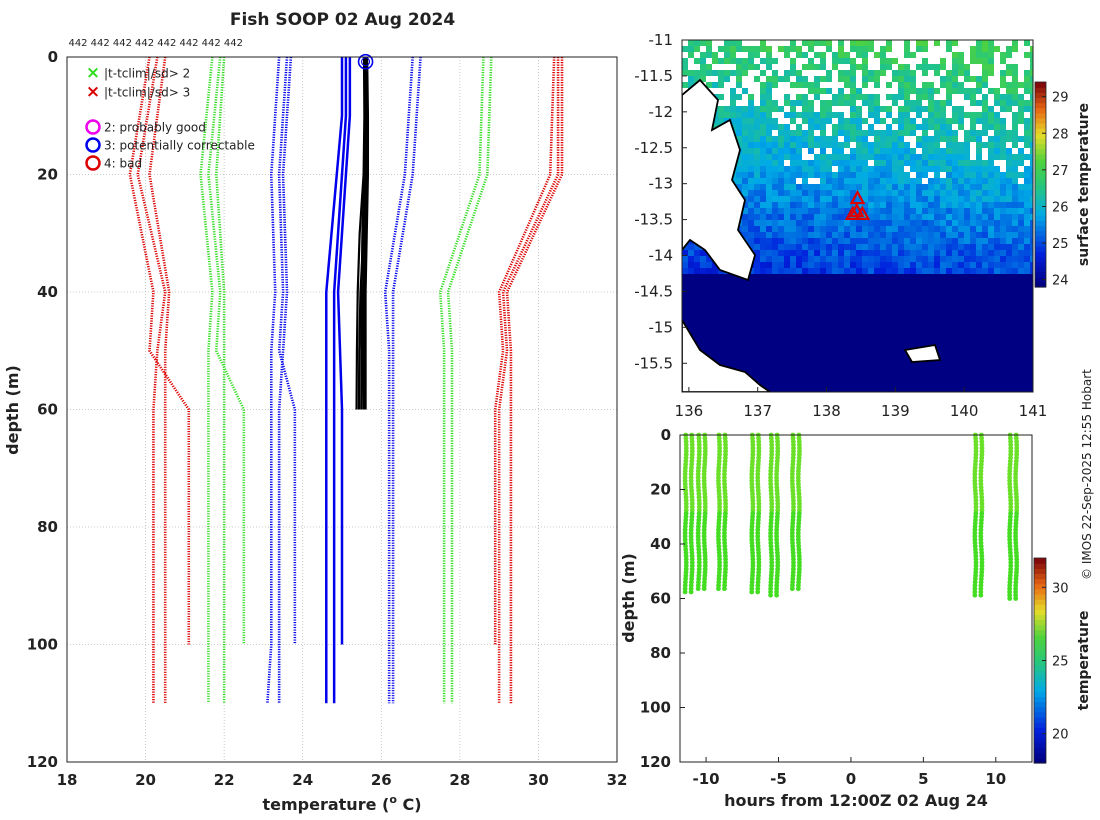 This screenshot has width=1100, height=820. What do you see at coordinates (701, 512) in the screenshot?
I see `td-profile-group` at bounding box center [701, 512].